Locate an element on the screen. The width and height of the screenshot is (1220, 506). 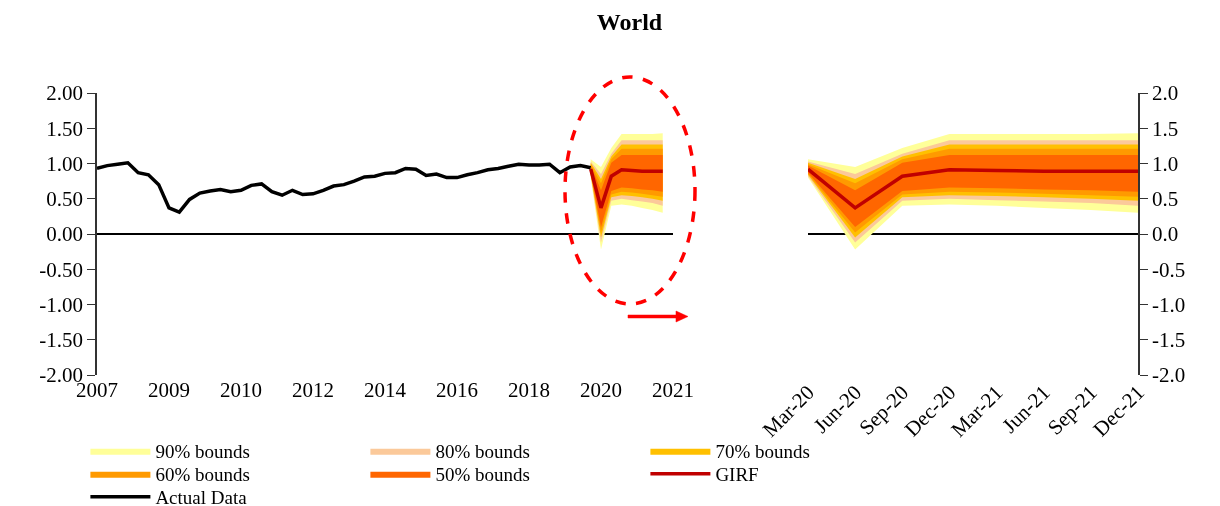
y-tick-label: -1.0 is located at coordinates (1168, 304).